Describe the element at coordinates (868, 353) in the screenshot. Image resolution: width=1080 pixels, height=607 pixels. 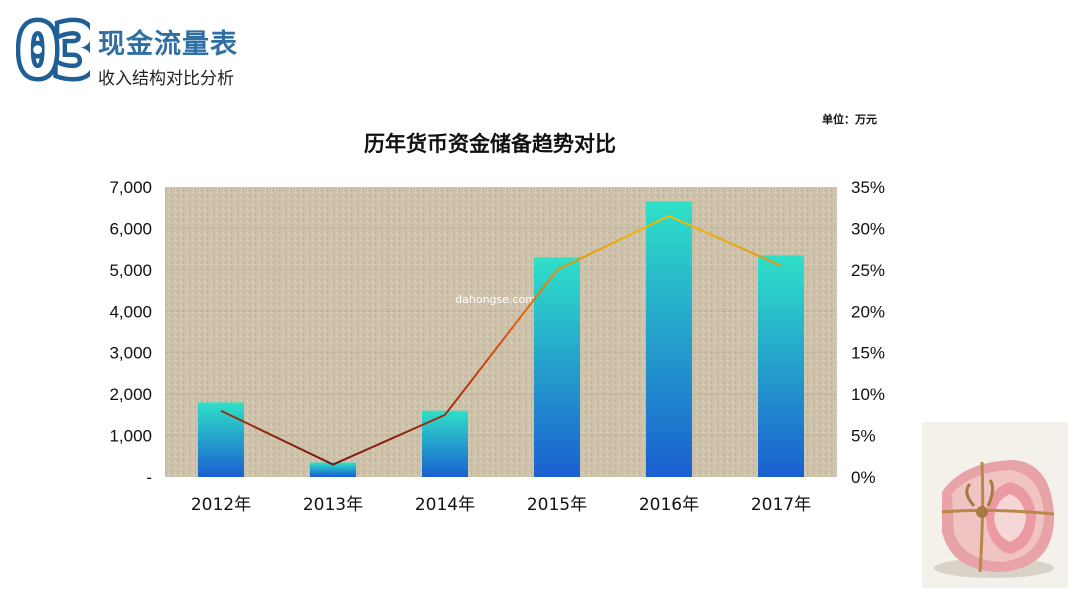
I see `y-right-tick-label: 15%` at that location.